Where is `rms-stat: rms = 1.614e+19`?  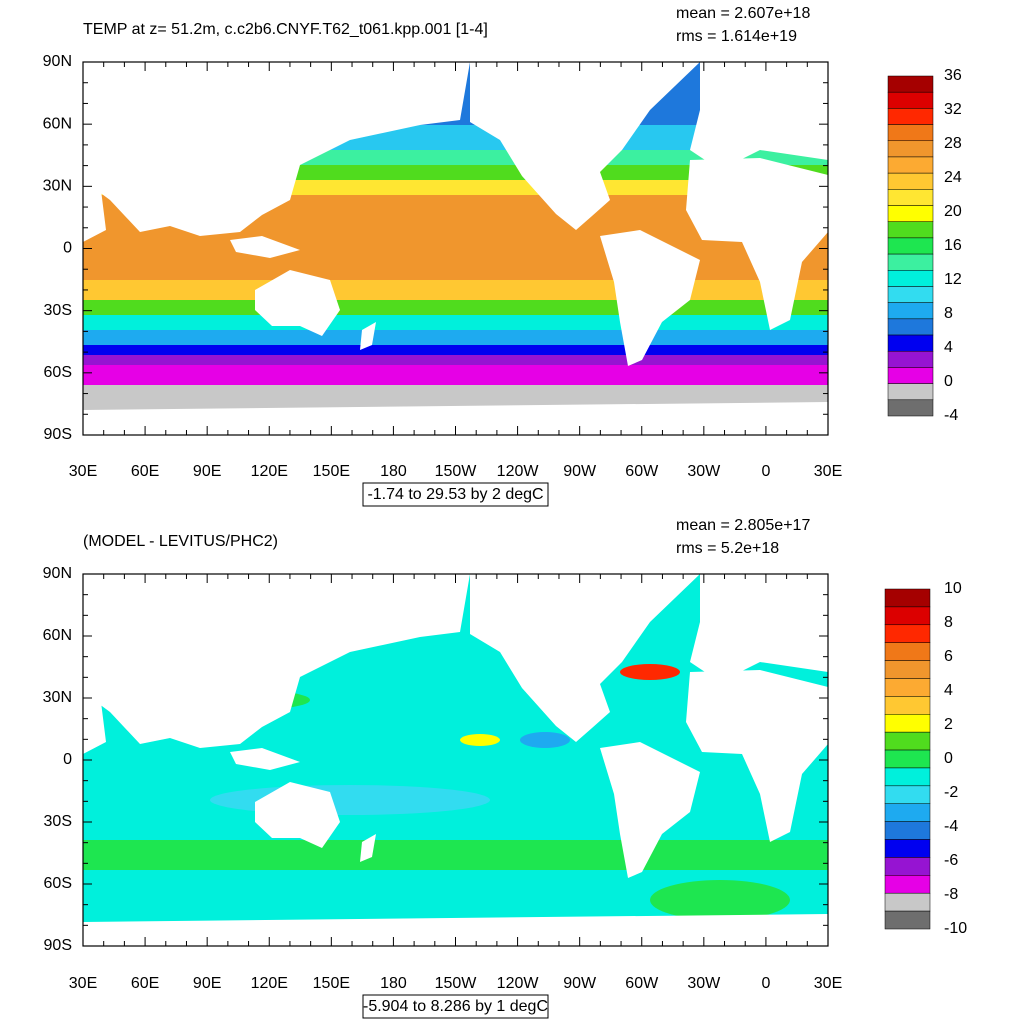 rms-stat: rms = 1.614e+19 is located at coordinates (736, 36).